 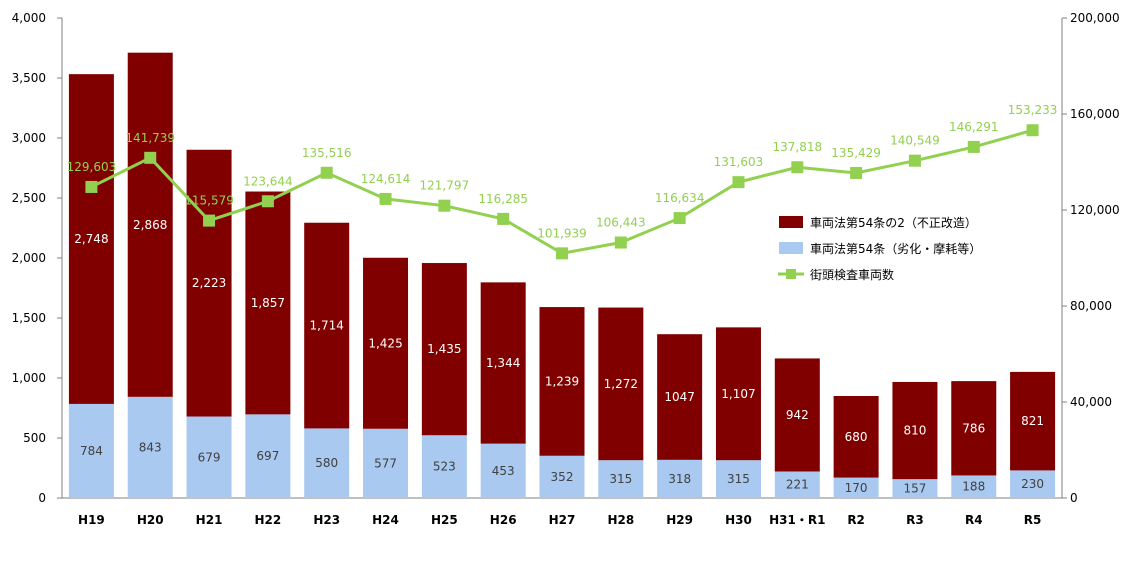 What do you see at coordinates (29, 318) in the screenshot?
I see `left-tick-label: 1,500` at bounding box center [29, 318].